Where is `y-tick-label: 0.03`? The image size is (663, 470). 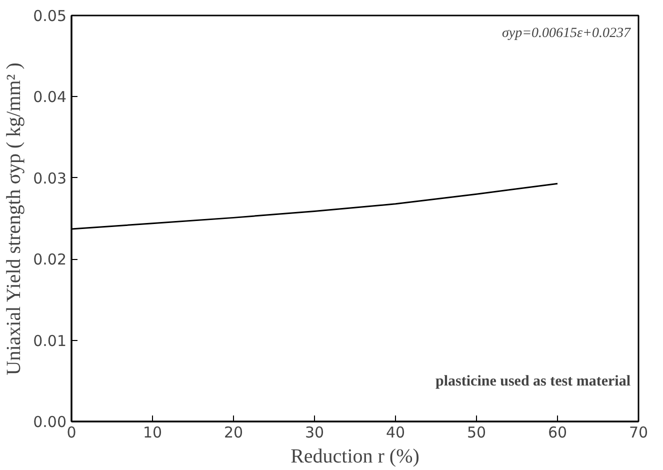
y-tick-label: 0.03 is located at coordinates (50, 178).